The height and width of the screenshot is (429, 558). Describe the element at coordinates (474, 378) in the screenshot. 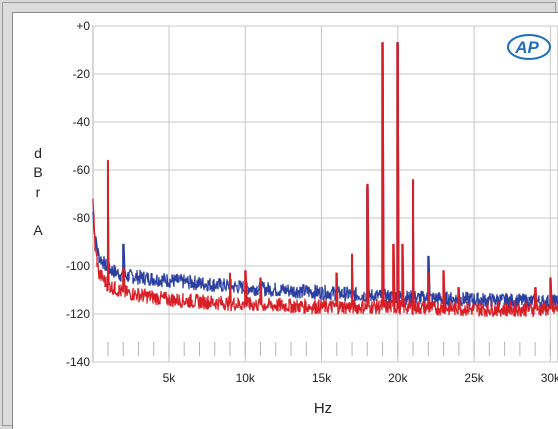

I see `x-tick-label: 25k` at that location.